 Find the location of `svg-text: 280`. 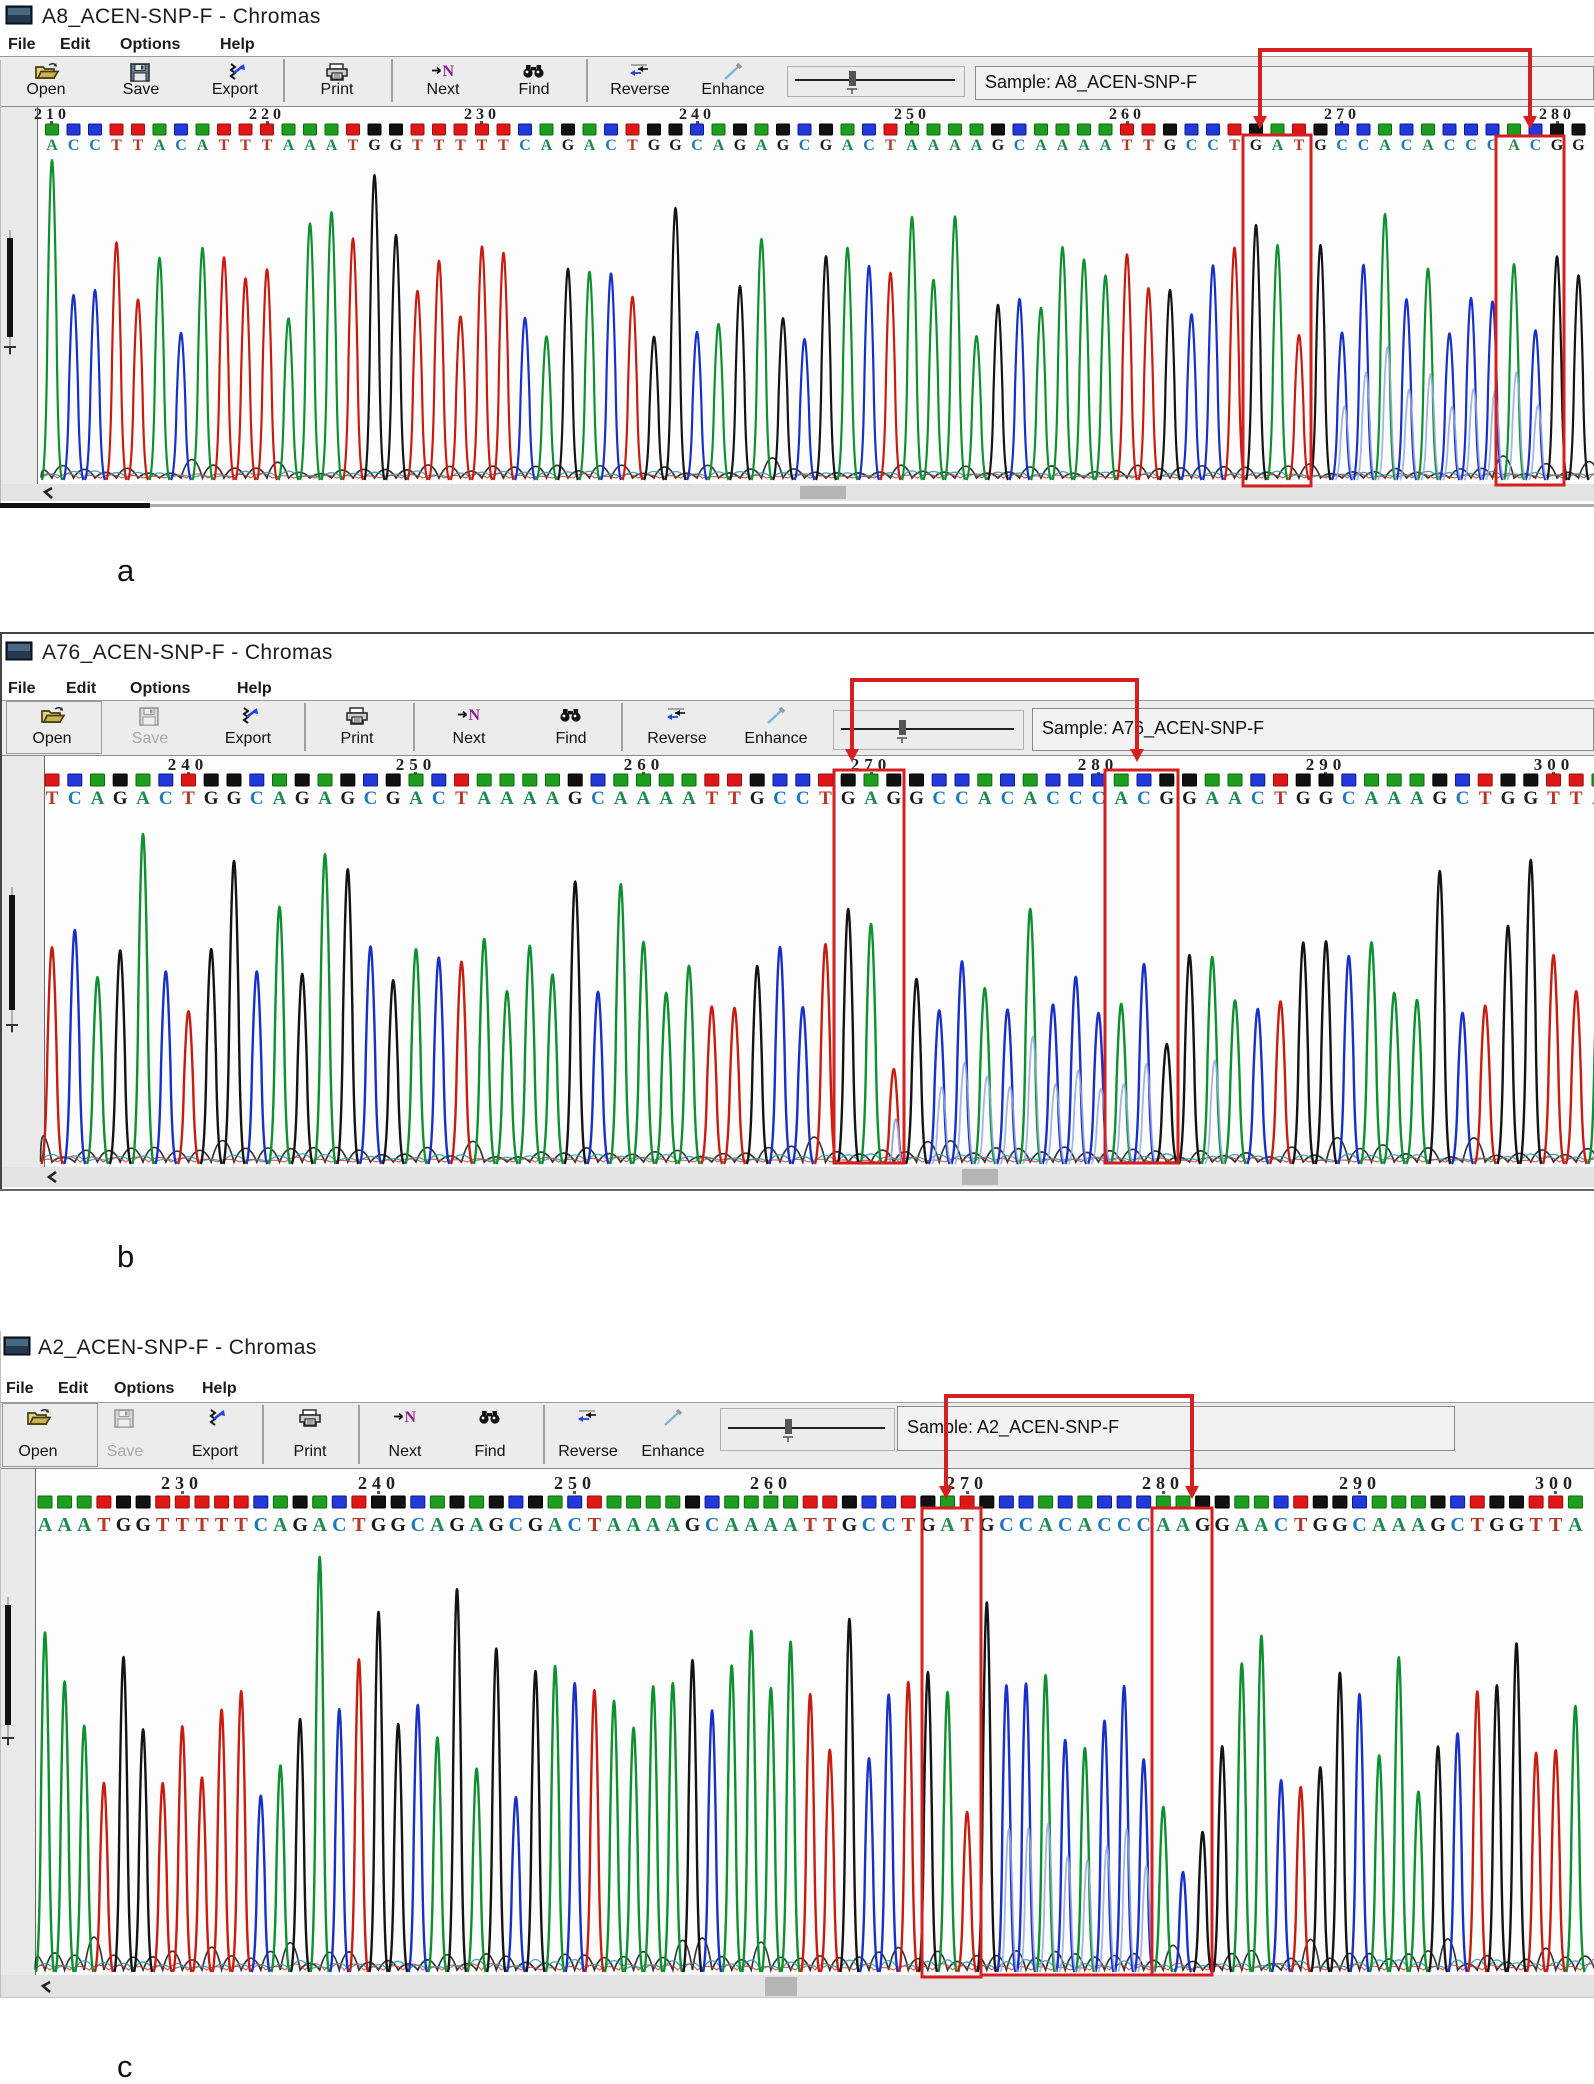

svg-text: 280 is located at coordinates (1557, 114).